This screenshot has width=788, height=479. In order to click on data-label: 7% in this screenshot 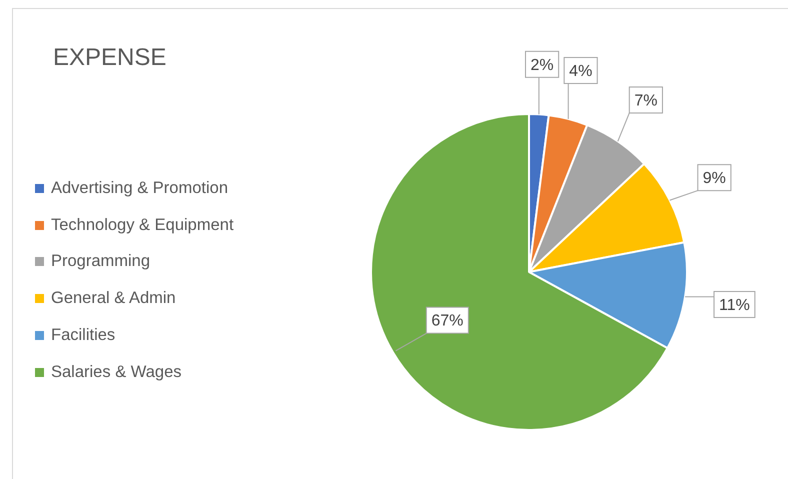, I will do `click(646, 101)`.